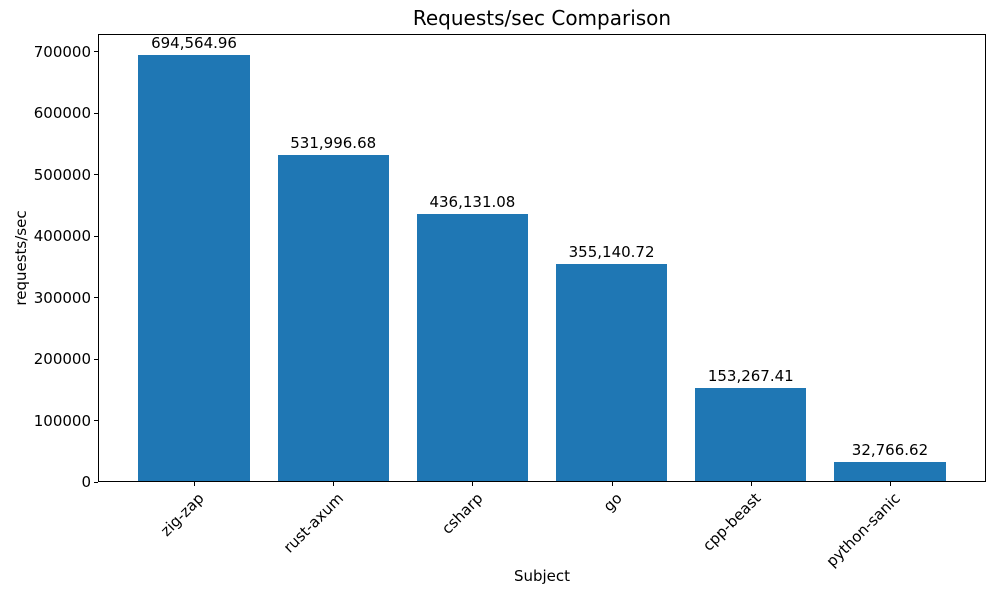 Image resolution: width=1000 pixels, height=600 pixels. Describe the element at coordinates (62, 113) in the screenshot. I see `y-tick-label: 600000` at that location.